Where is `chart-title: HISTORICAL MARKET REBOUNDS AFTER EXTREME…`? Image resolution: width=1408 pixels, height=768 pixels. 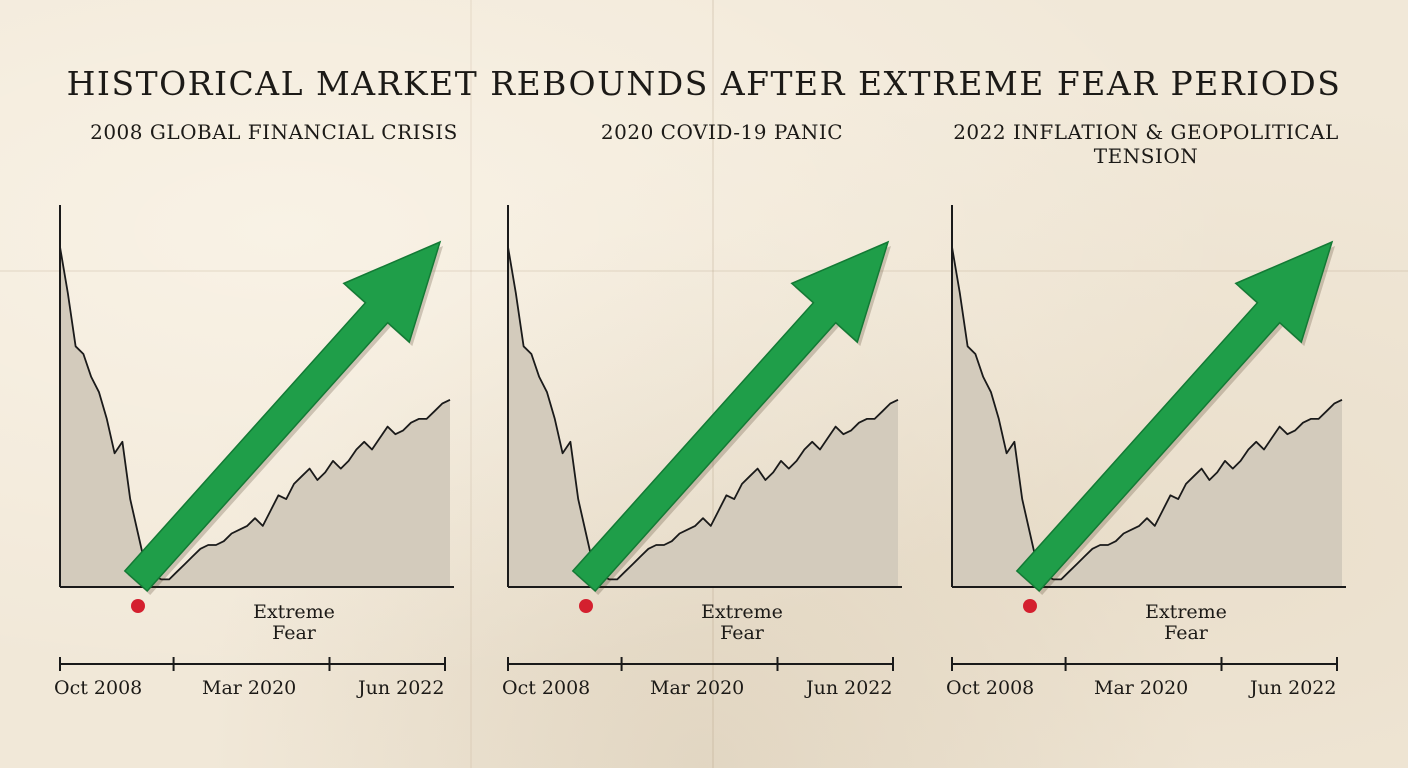
chart-title: HISTORICAL MARKET REBOUNDS AFTER EXTREME… is located at coordinates (704, 84).